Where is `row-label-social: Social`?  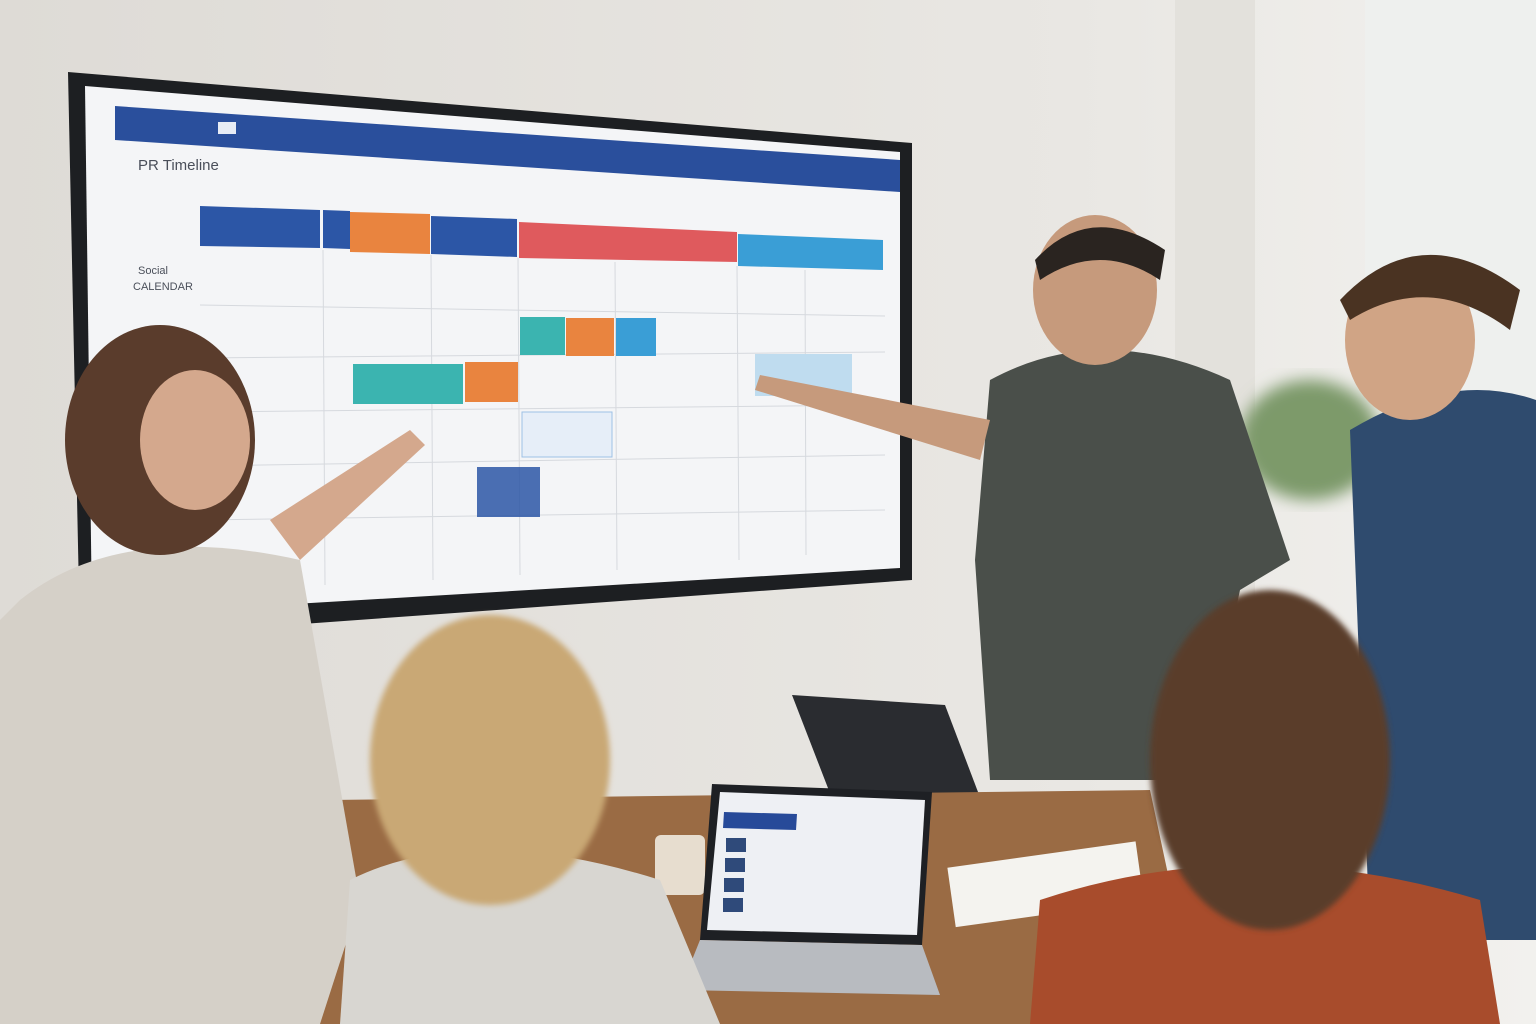
row-label-social: Social is located at coordinates (153, 271).